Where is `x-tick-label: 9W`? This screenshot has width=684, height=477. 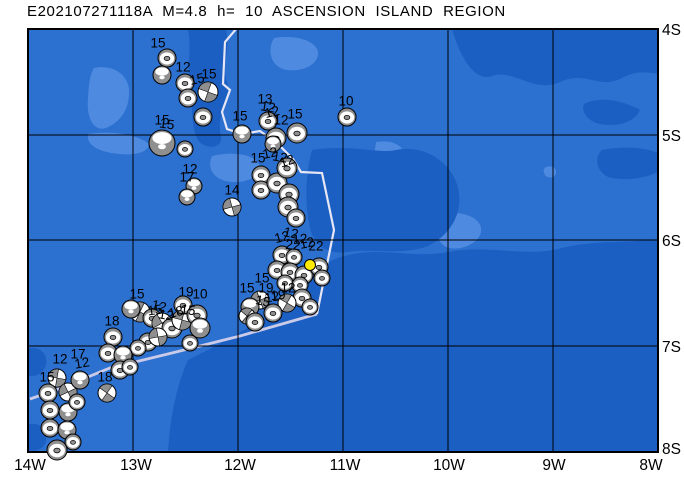 x-tick-label: 9W is located at coordinates (554, 465).